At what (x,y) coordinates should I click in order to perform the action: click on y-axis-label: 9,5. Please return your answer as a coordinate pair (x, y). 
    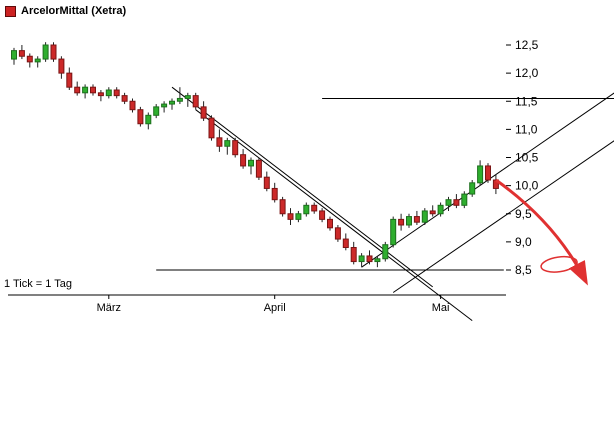
    Looking at the image, I should click on (523, 214).